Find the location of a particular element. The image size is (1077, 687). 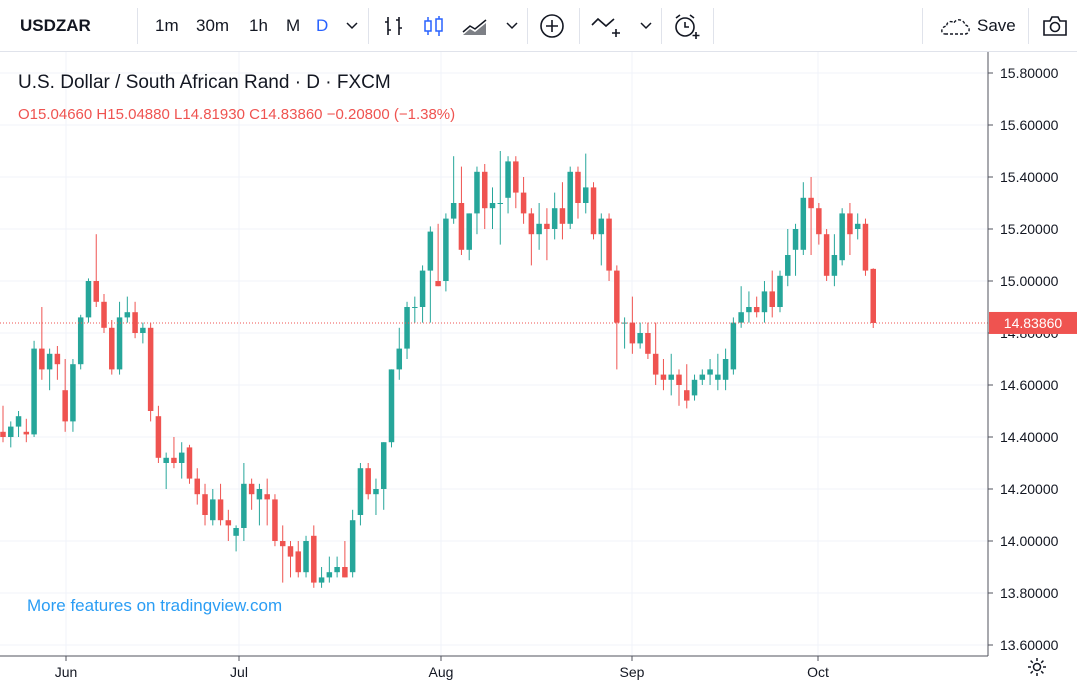

indicators-dropdown-button is located at coordinates (646, 26).